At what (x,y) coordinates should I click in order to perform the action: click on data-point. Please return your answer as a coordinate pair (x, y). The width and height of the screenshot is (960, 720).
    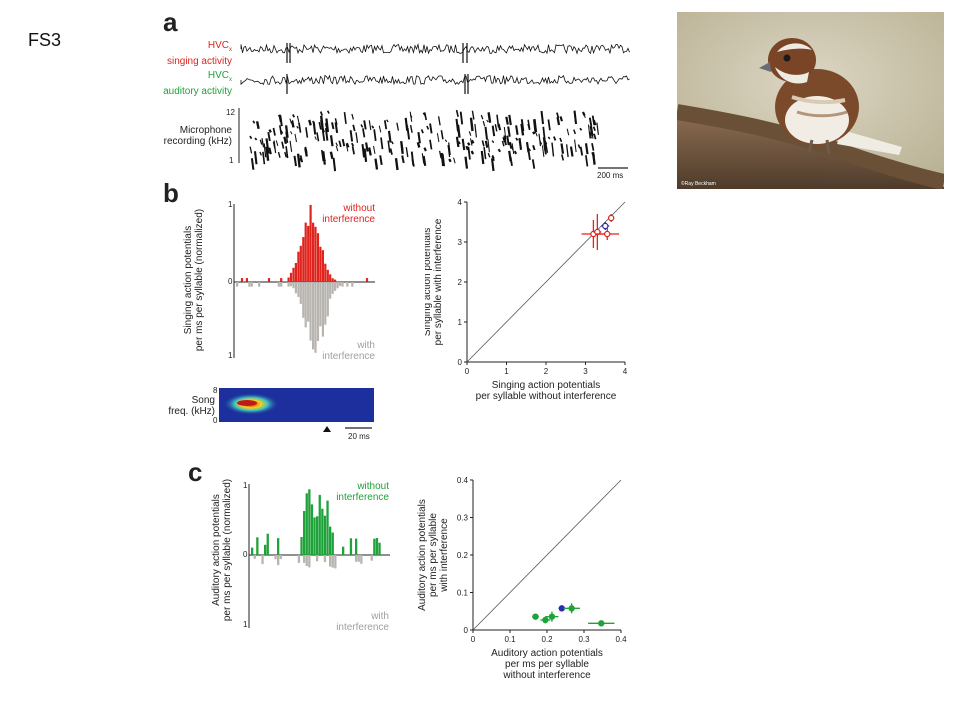
    Looking at the image, I should click on (571, 608).